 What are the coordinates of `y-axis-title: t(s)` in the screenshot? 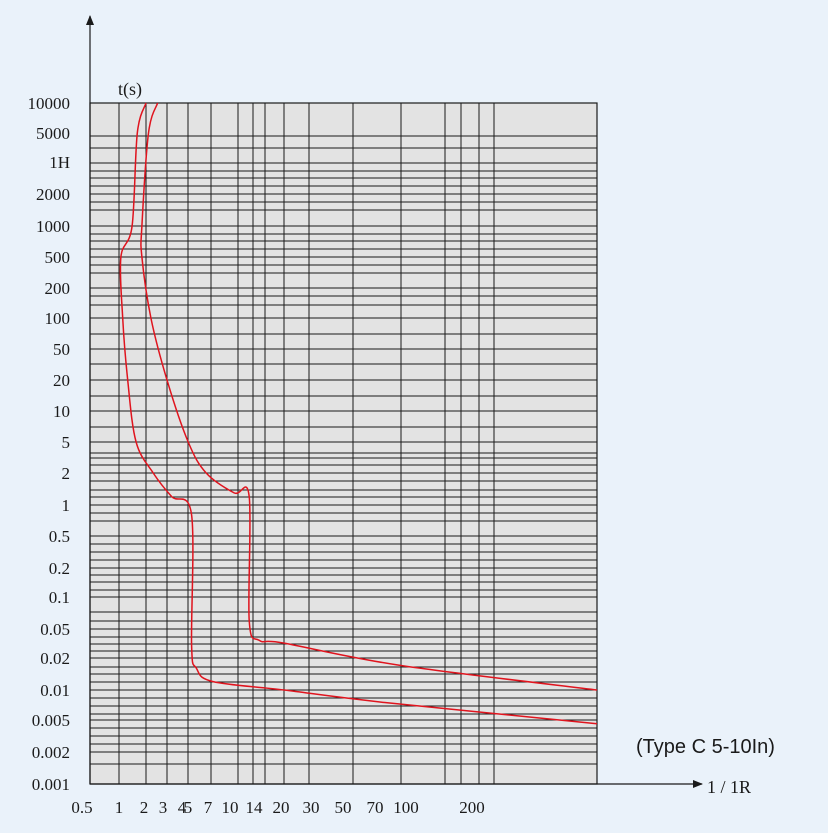 It's located at (130, 89).